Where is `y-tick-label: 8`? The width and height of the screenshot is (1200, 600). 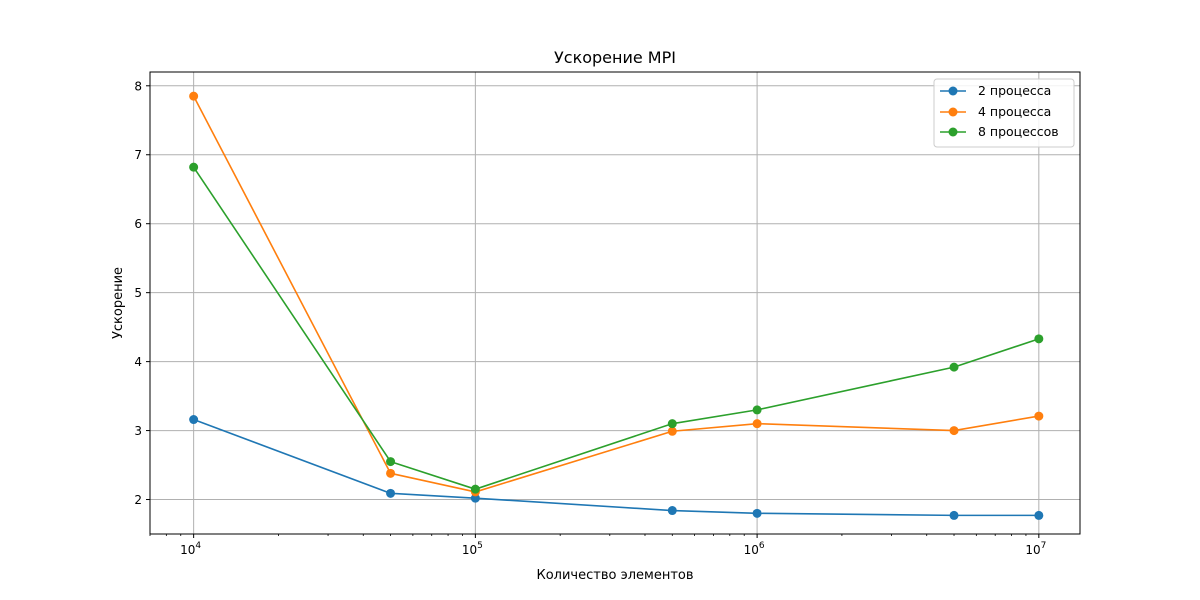 y-tick-label: 8 is located at coordinates (138, 86).